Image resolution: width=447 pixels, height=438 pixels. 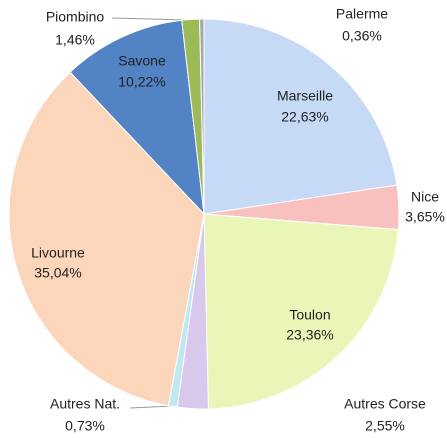 What do you see at coordinates (57, 273) in the screenshot?
I see `value-label: 35,04%` at bounding box center [57, 273].